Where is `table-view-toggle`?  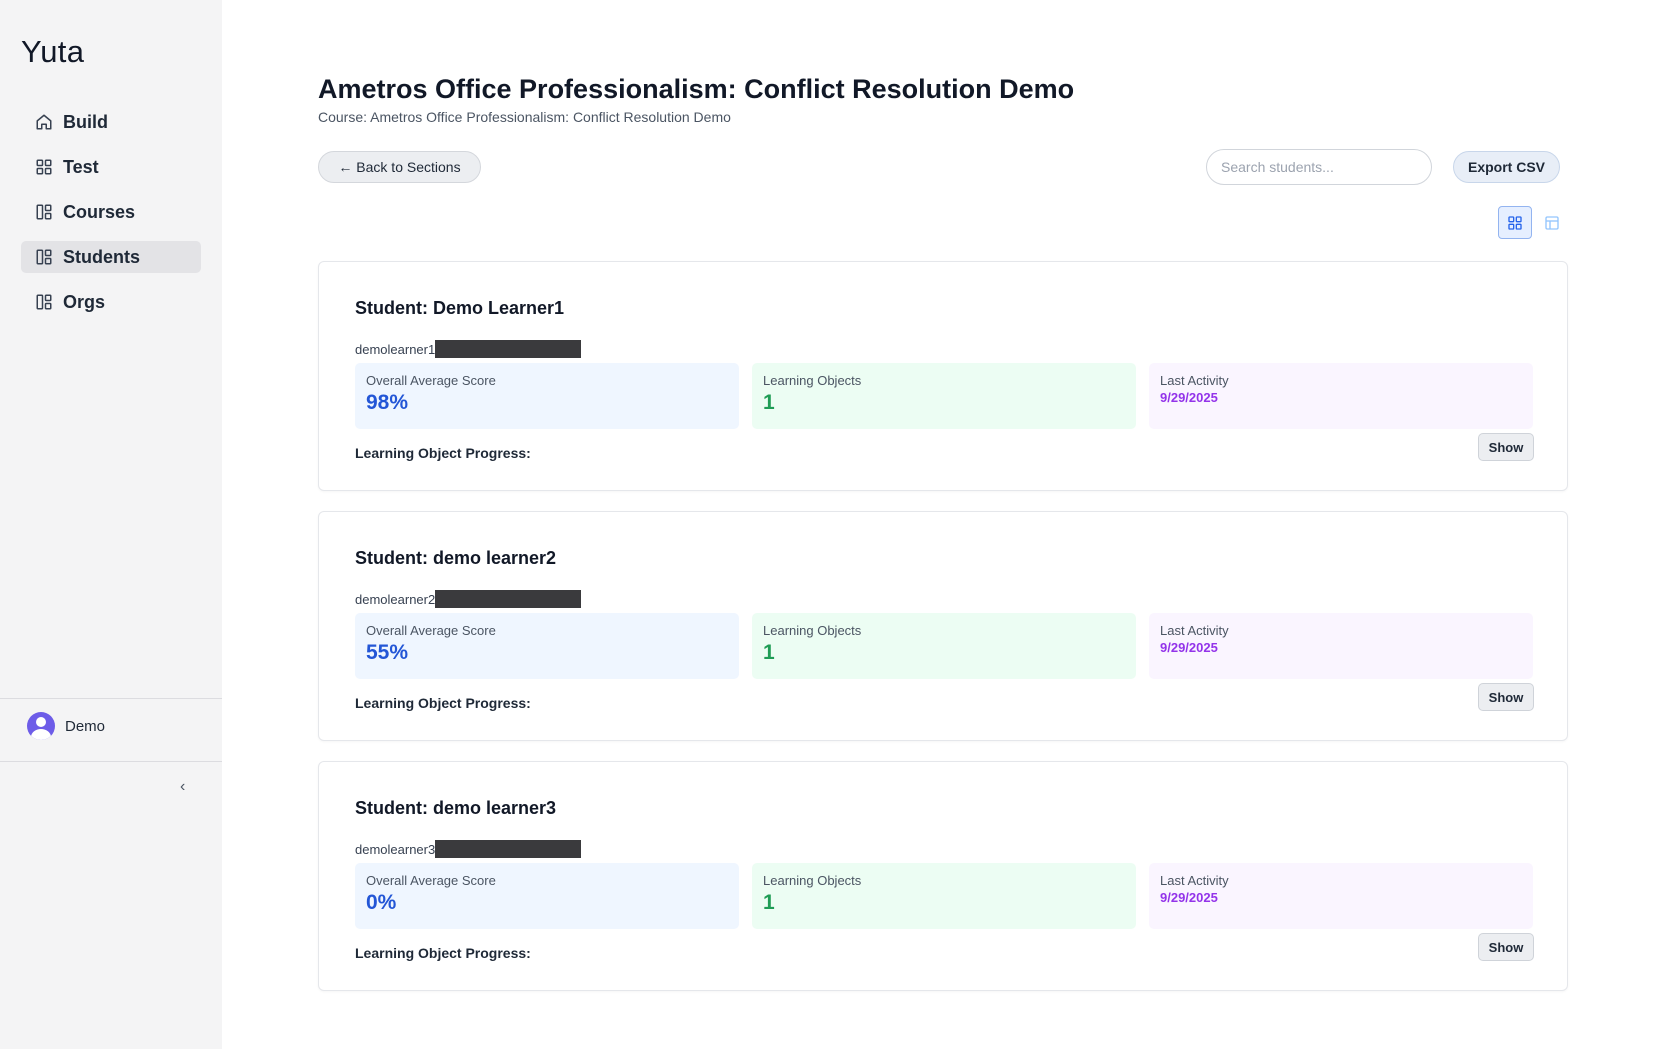 table-view-toggle is located at coordinates (1552, 222).